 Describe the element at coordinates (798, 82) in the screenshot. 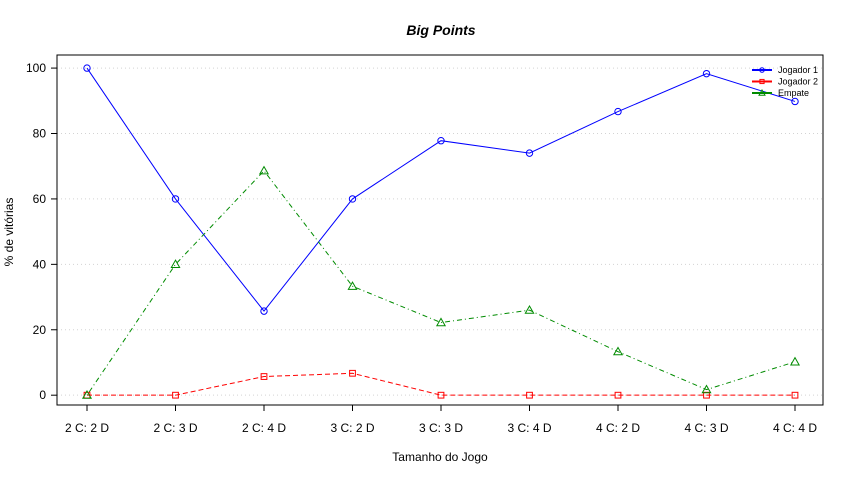

I see `legend-label-jogador-2: Jogador 2` at that location.